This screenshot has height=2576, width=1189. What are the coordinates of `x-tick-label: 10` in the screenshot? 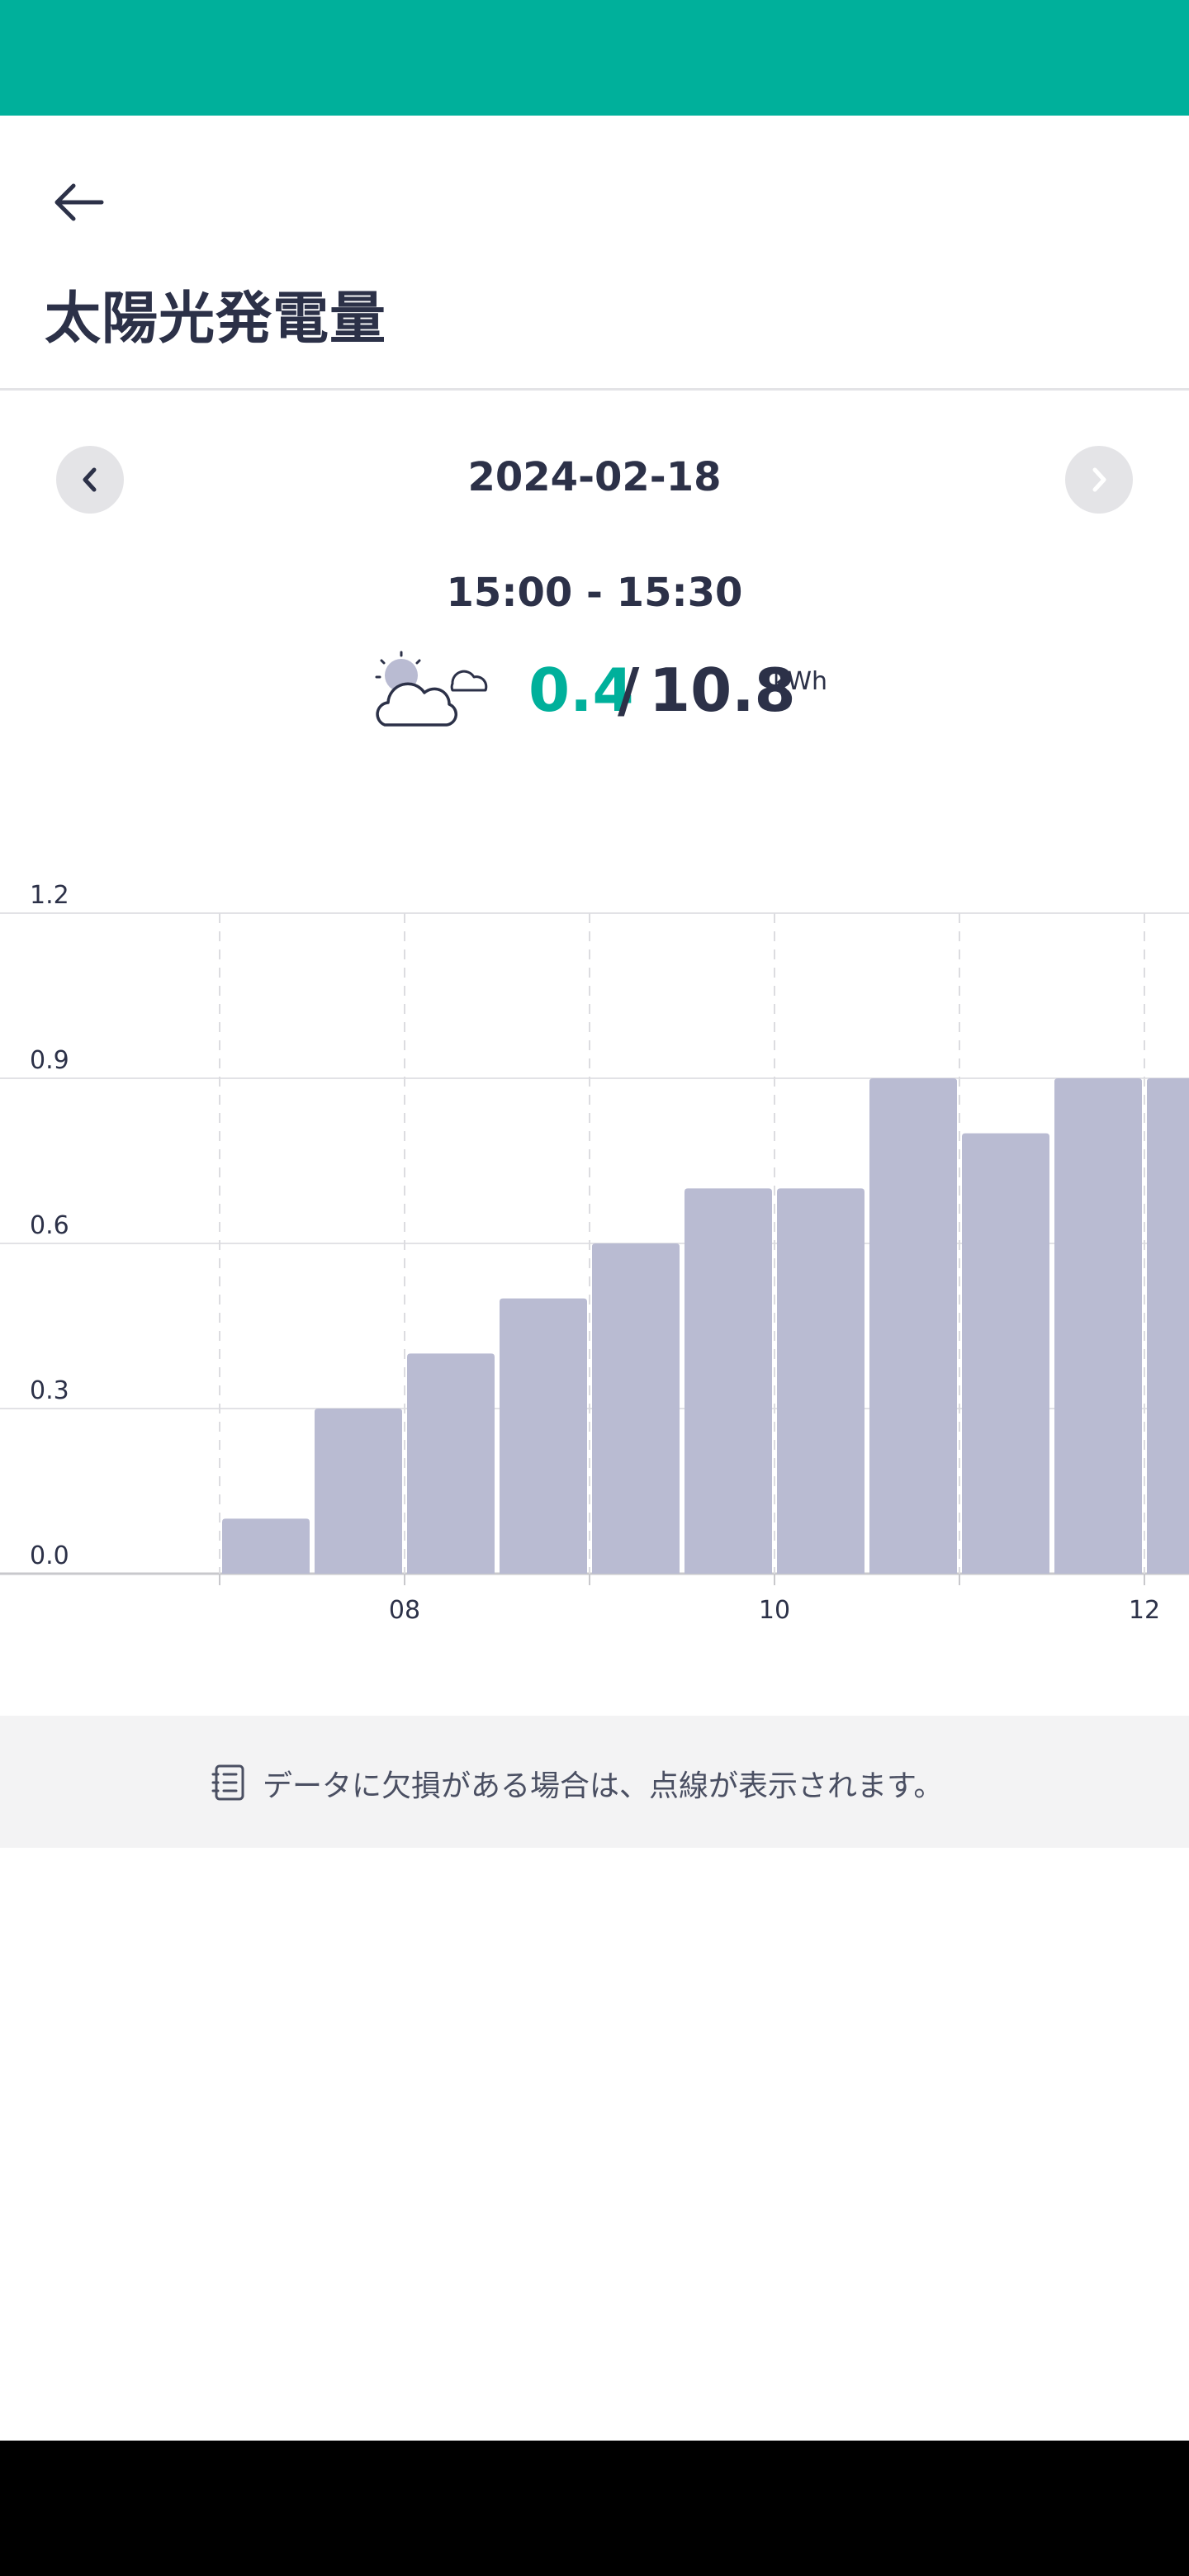 It's located at (774, 1610).